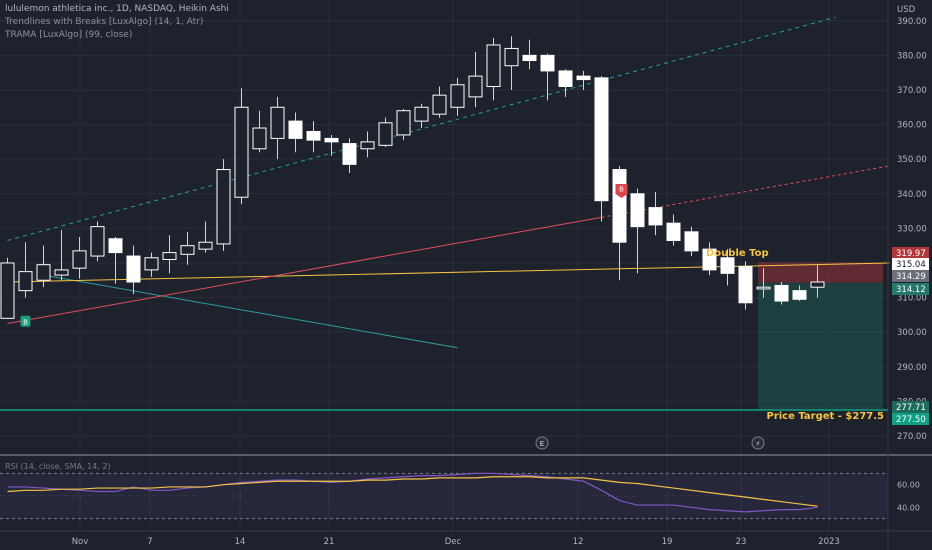 This screenshot has height=550, width=932. Describe the element at coordinates (412, 491) in the screenshot. I see `rsi-ma-line` at that location.